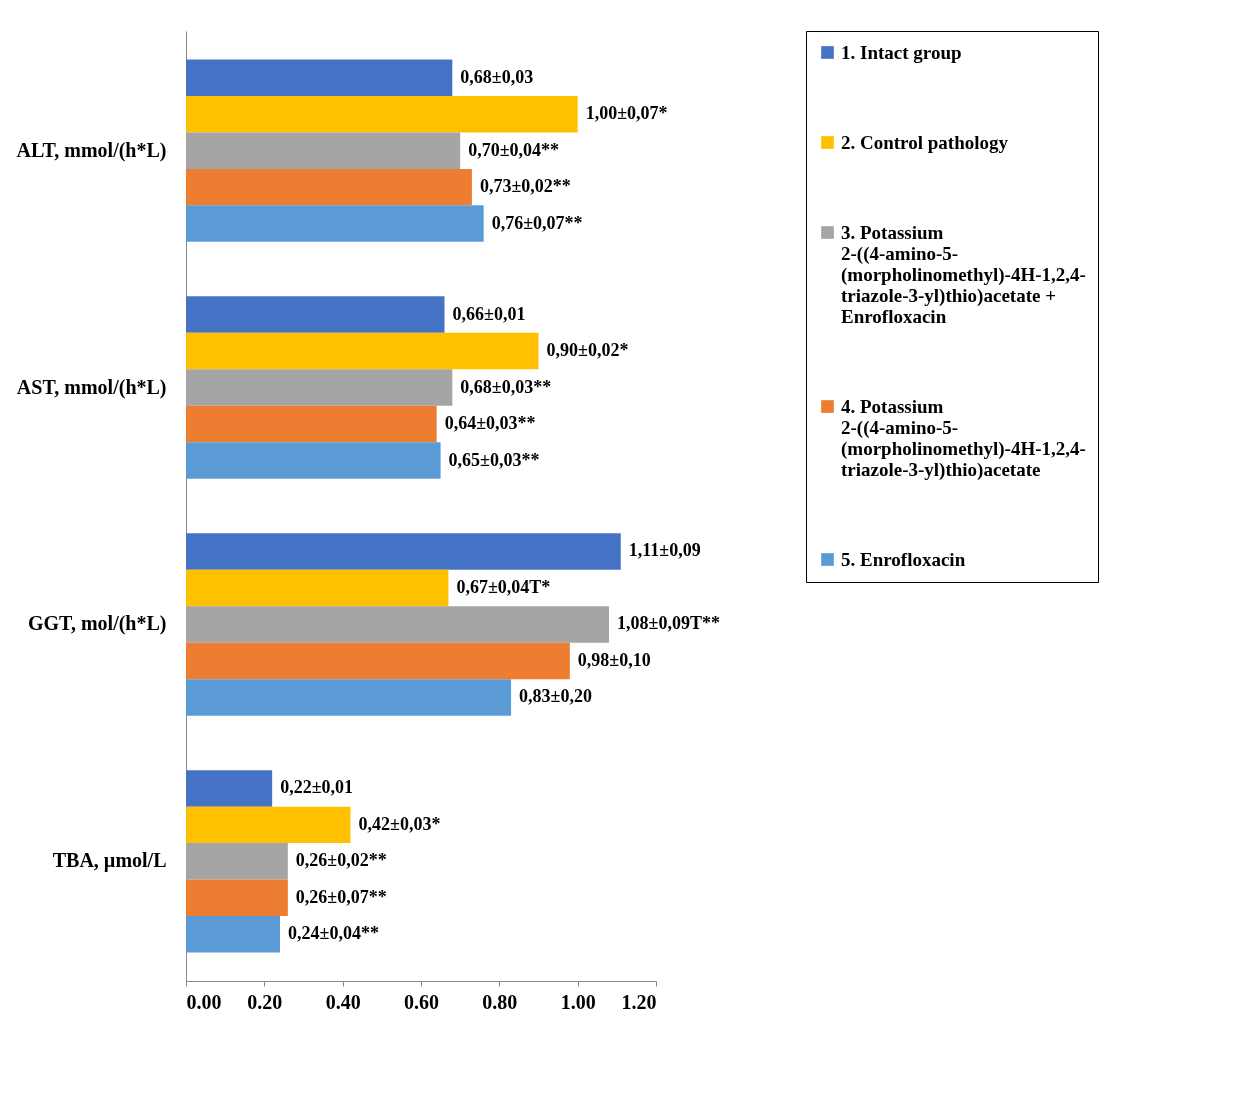 The image size is (1255, 1102). Describe the element at coordinates (91, 387) in the screenshot. I see `y-tick-label: AST, mmol/(h*L)` at that location.